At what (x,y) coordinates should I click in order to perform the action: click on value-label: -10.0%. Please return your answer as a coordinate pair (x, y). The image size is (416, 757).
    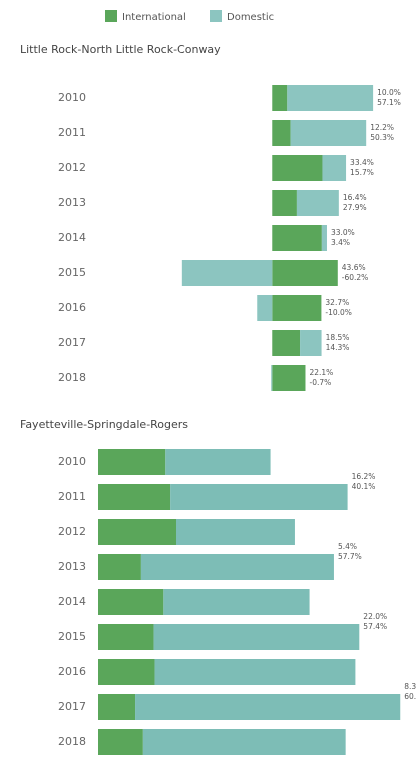
    Looking at the image, I should click on (338, 312).